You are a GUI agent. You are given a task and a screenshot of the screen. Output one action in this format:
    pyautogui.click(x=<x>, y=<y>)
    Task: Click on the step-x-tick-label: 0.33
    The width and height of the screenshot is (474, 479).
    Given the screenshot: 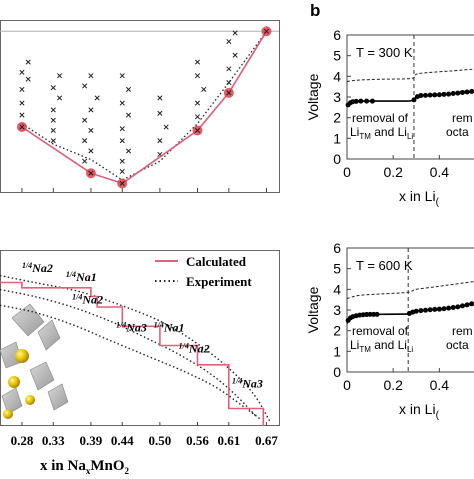 What is the action you would take?
    pyautogui.click(x=53, y=440)
    